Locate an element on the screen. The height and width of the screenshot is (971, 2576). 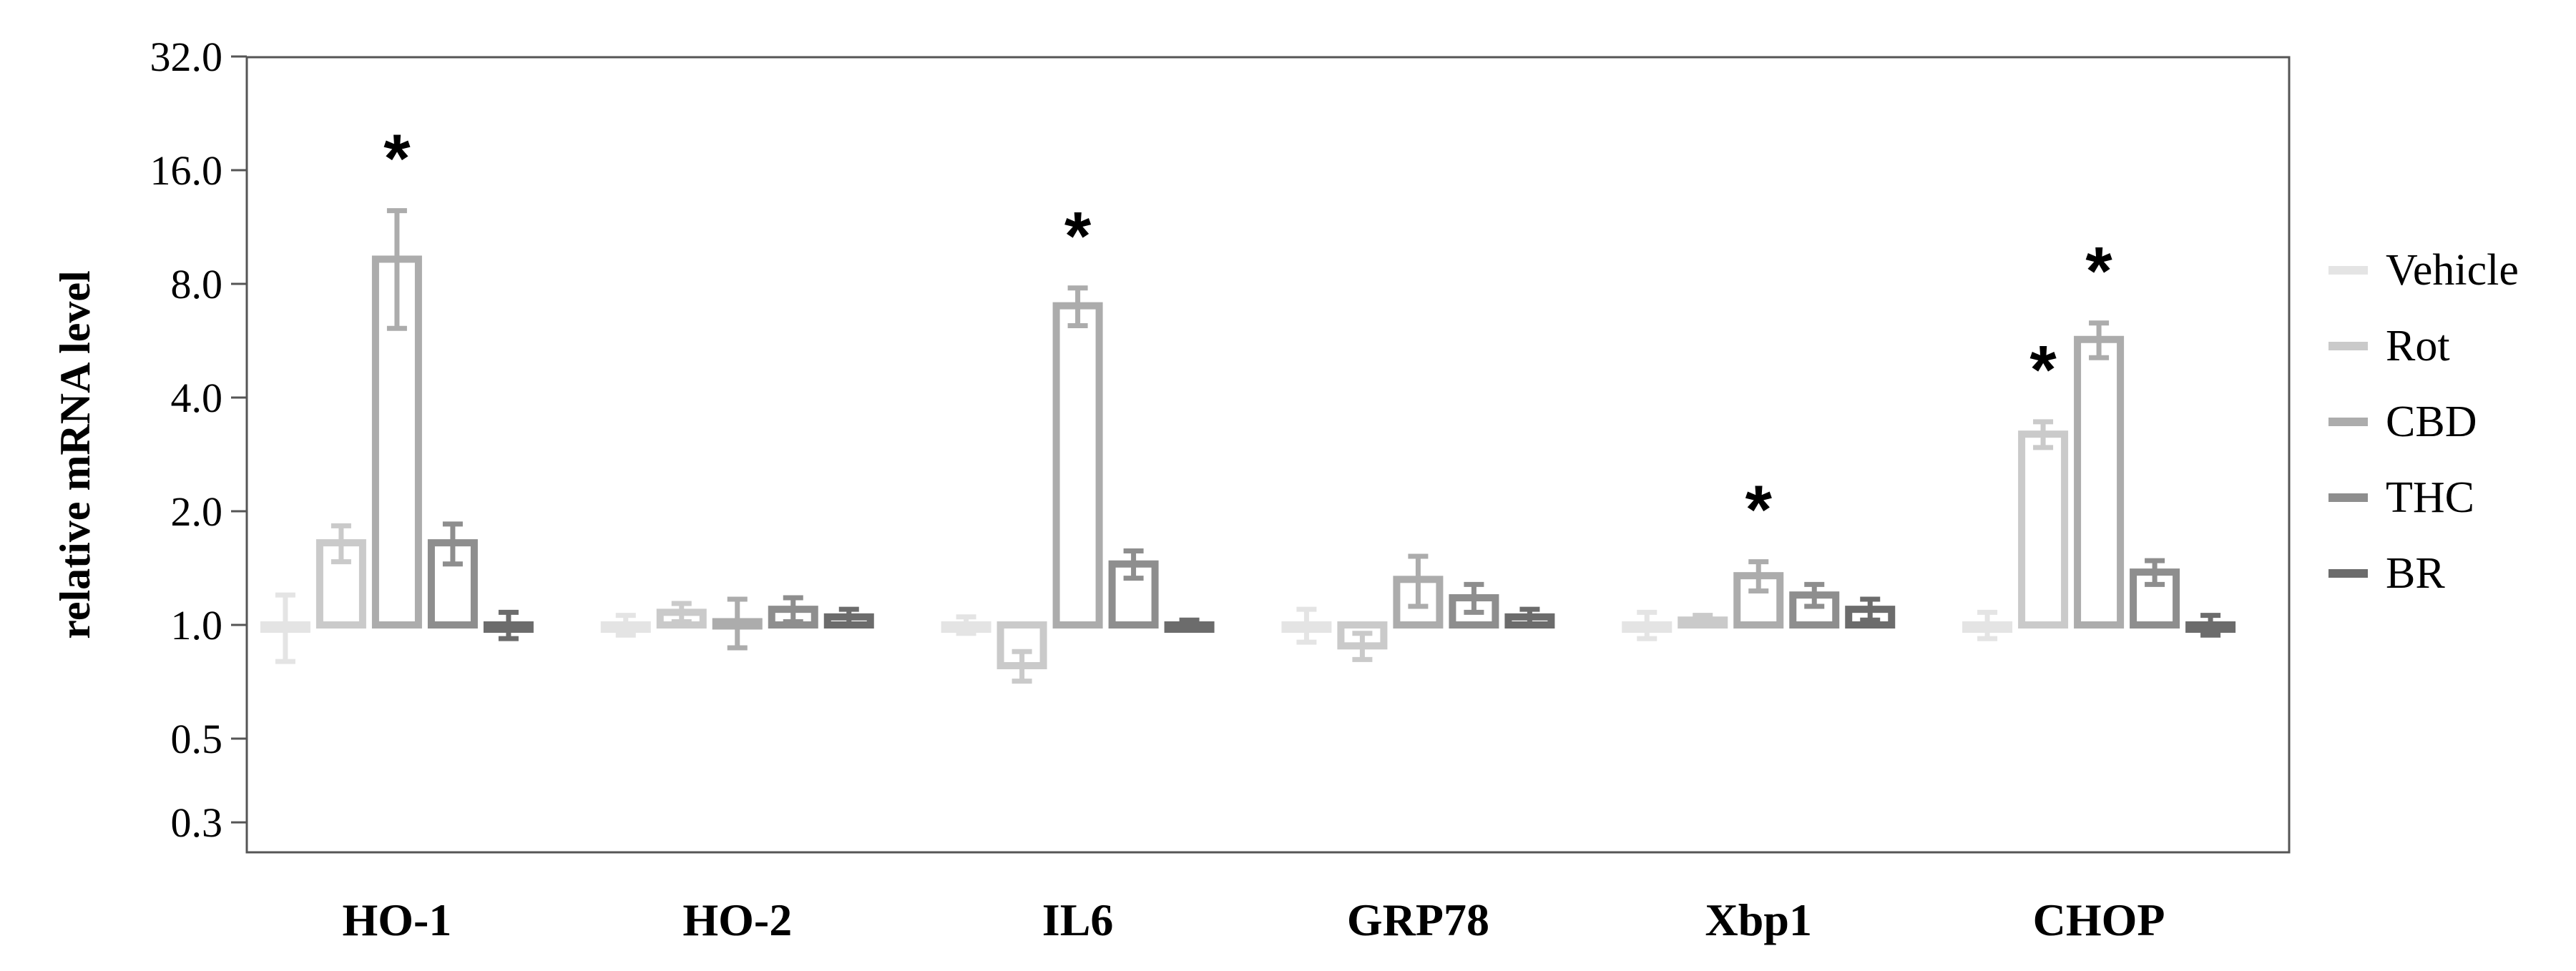
y-tick-label: 4.0 is located at coordinates (197, 398).